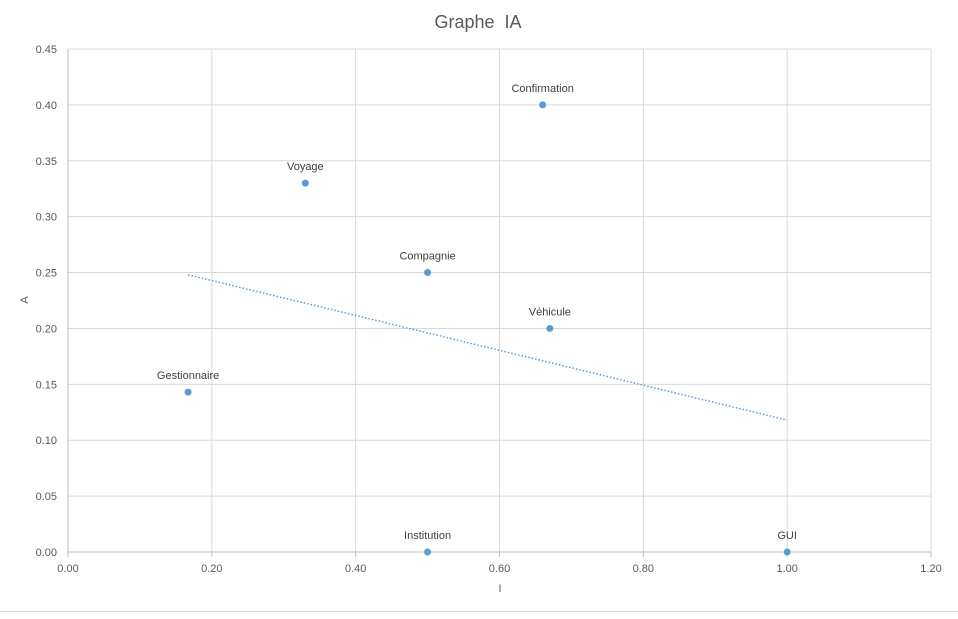 This screenshot has height=619, width=958. Describe the element at coordinates (46, 497) in the screenshot. I see `y-tick-label: 0.05` at that location.